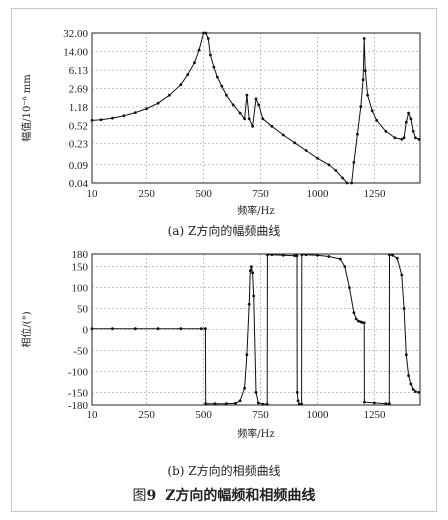  What do you see at coordinates (78, 126) in the screenshot?
I see `y-tick-label: 0.52` at bounding box center [78, 126].